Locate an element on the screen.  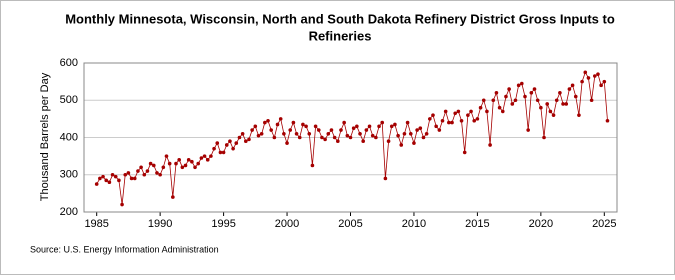
x-tick-label: 1990 is located at coordinates (160, 224).